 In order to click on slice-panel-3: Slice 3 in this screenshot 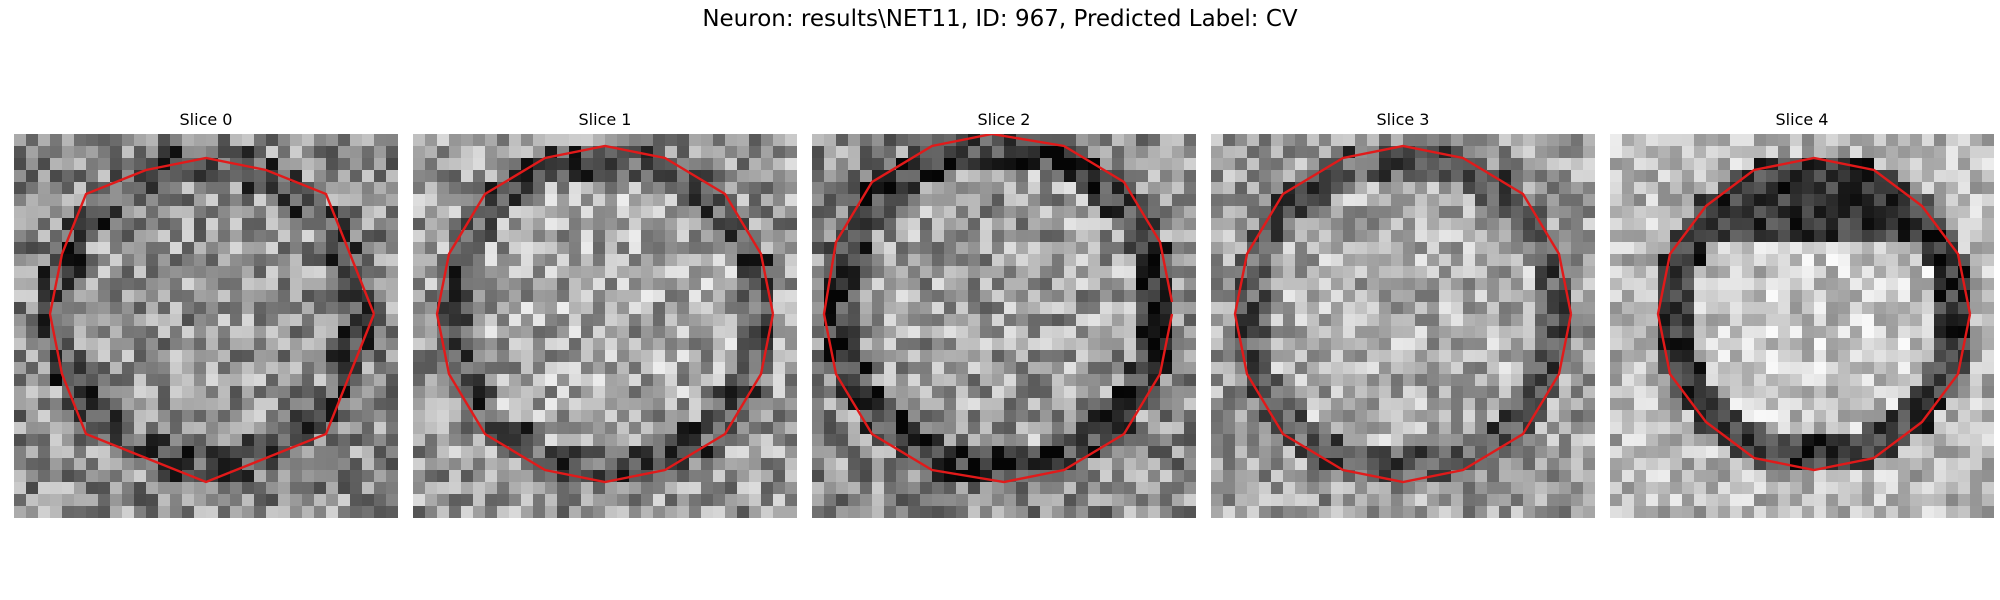, I will do `click(1403, 313)`.